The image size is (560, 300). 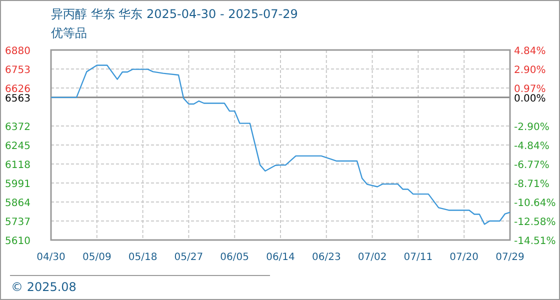 What do you see at coordinates (17, 241) in the screenshot?
I see `y-tick-label: 5610` at bounding box center [17, 241].